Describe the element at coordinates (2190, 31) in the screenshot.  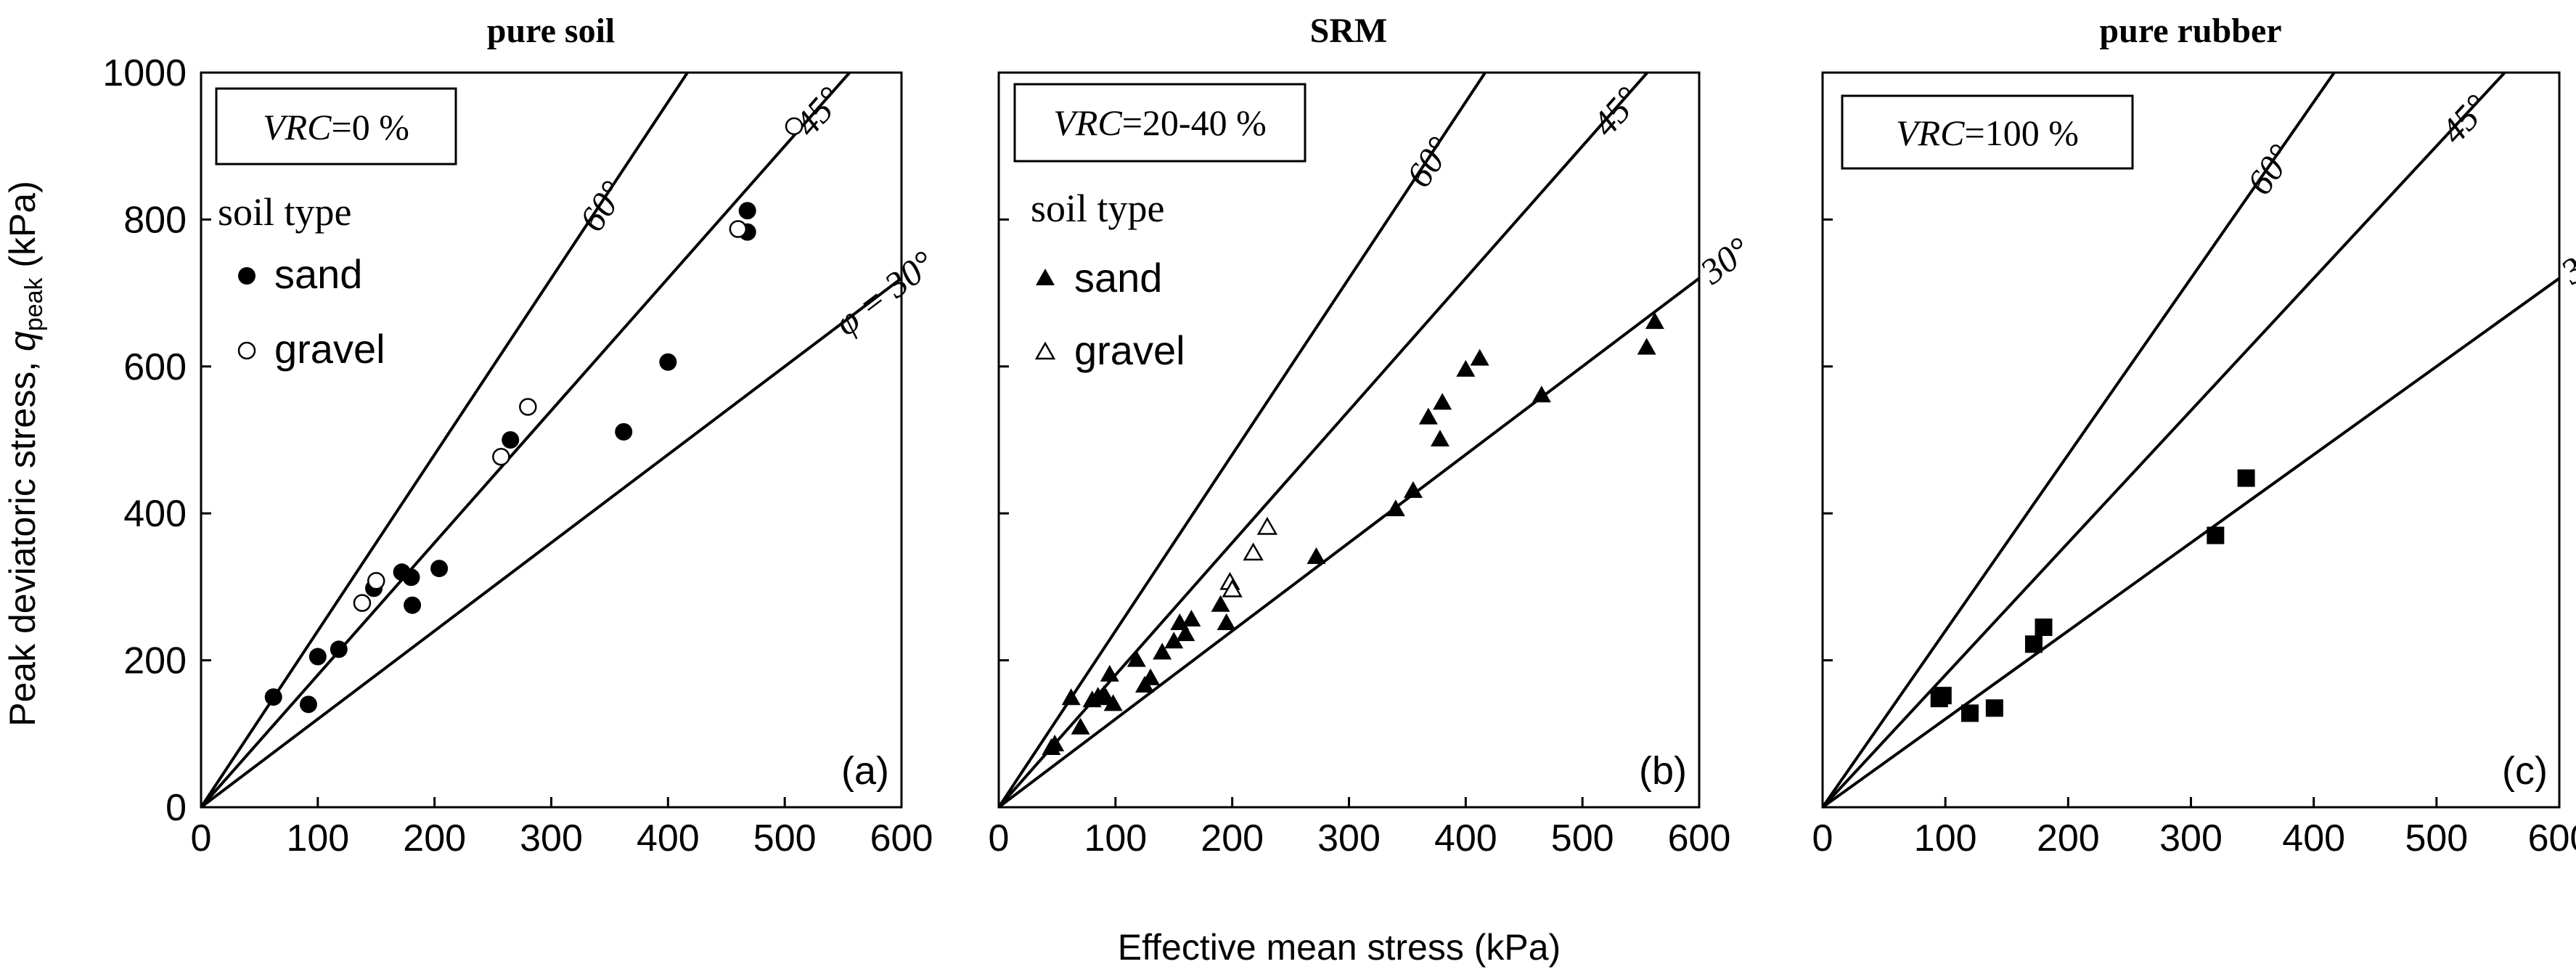
I see `panel-title: pure rubber` at that location.